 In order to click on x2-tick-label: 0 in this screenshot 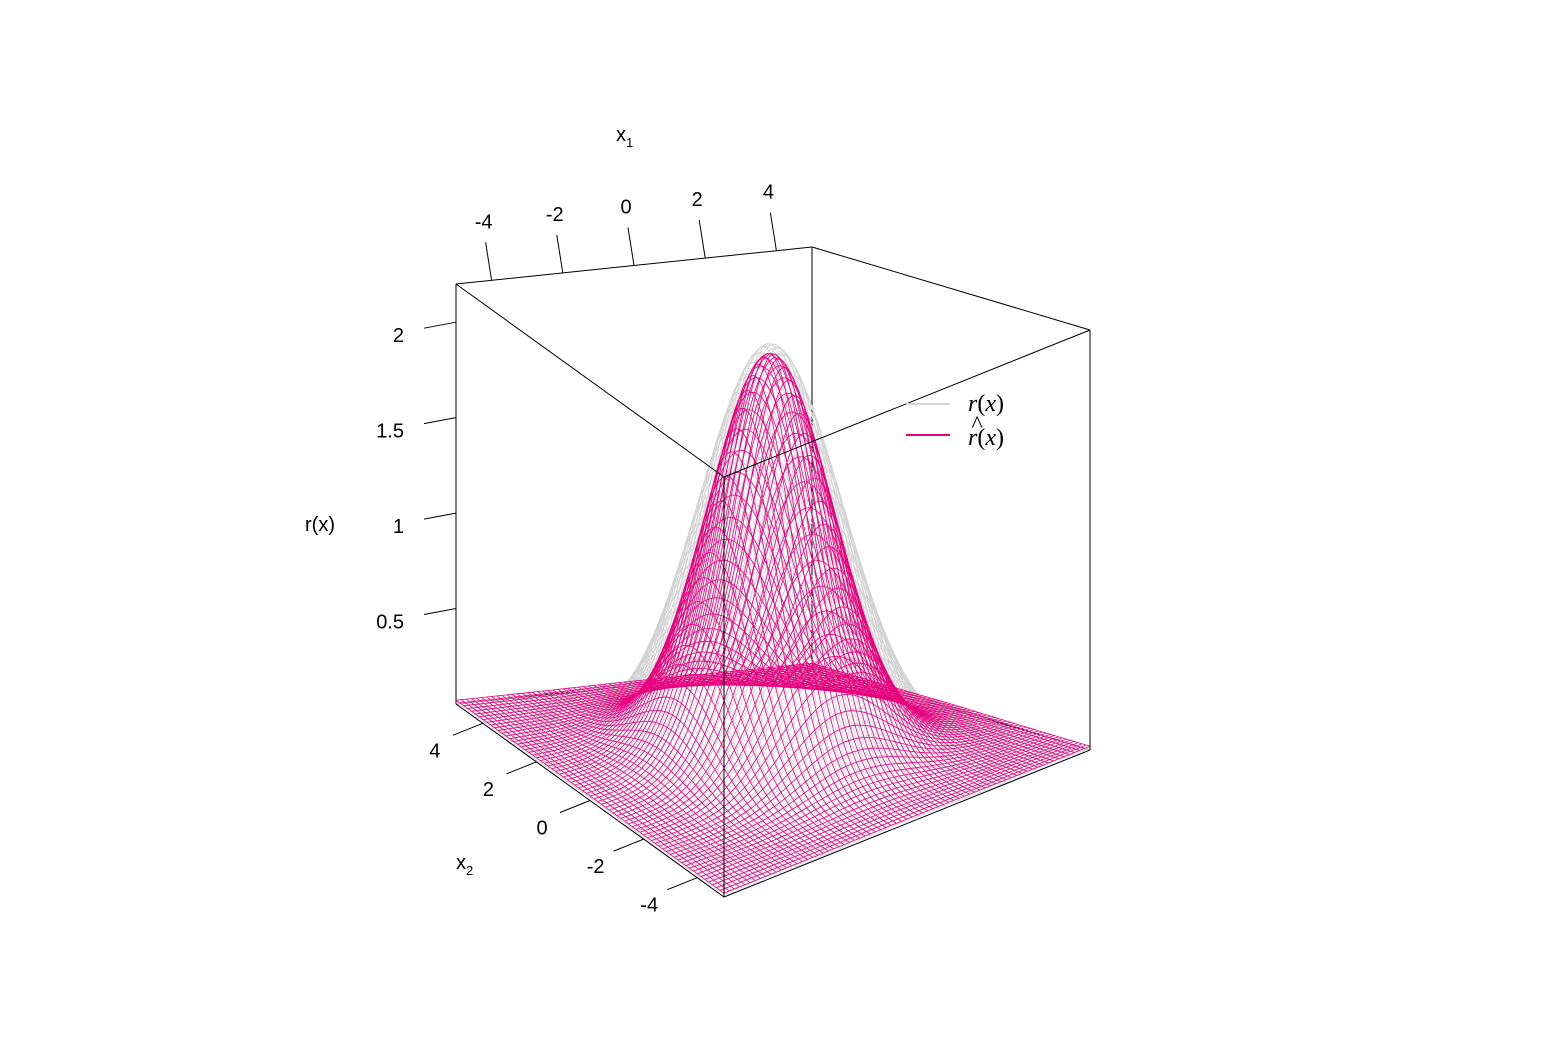, I will do `click(541, 829)`.